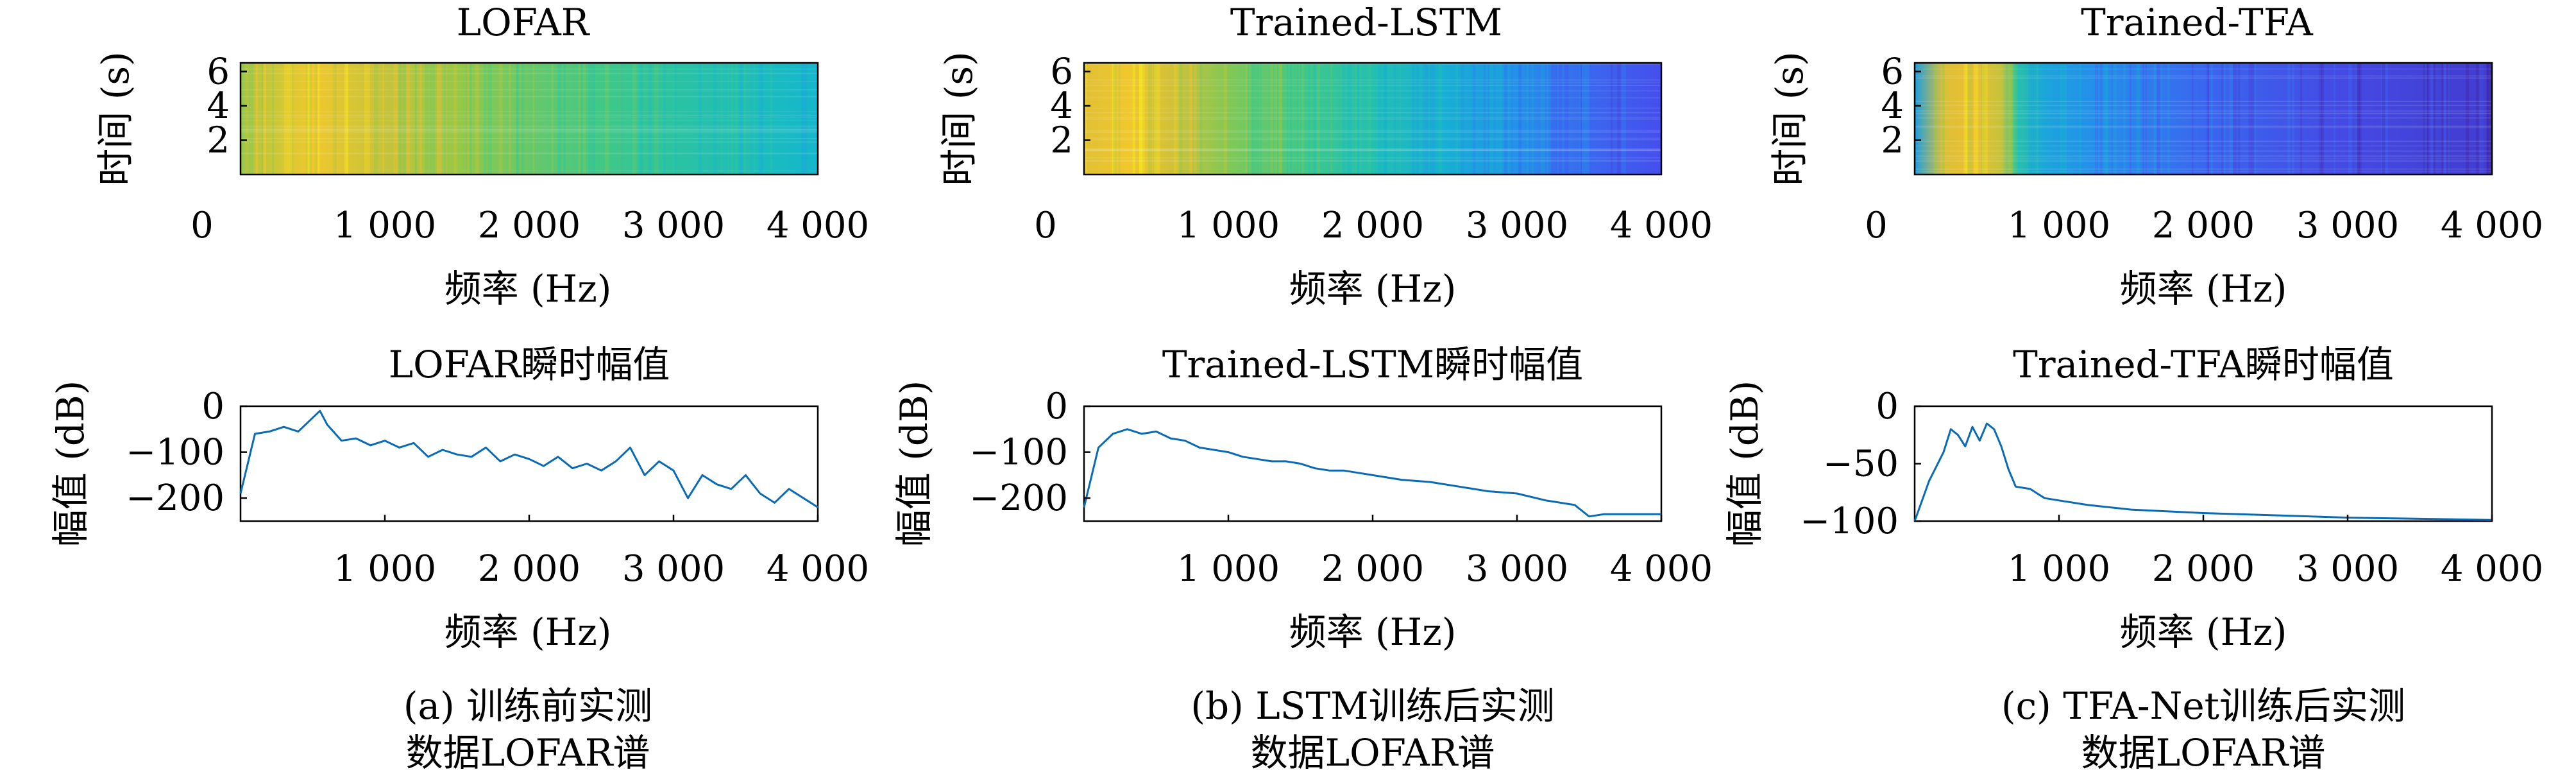  Describe the element at coordinates (528, 289) in the screenshot. I see `x-axis-label: 频率 (Hz)` at that location.